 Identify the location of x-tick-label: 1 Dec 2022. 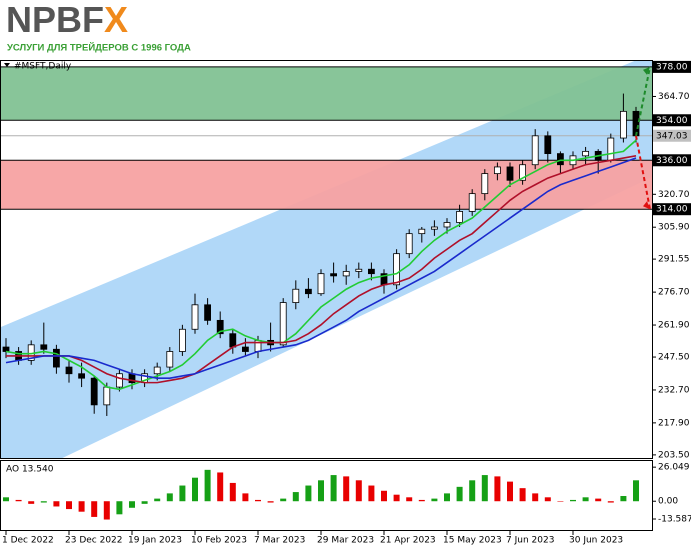
(28, 541).